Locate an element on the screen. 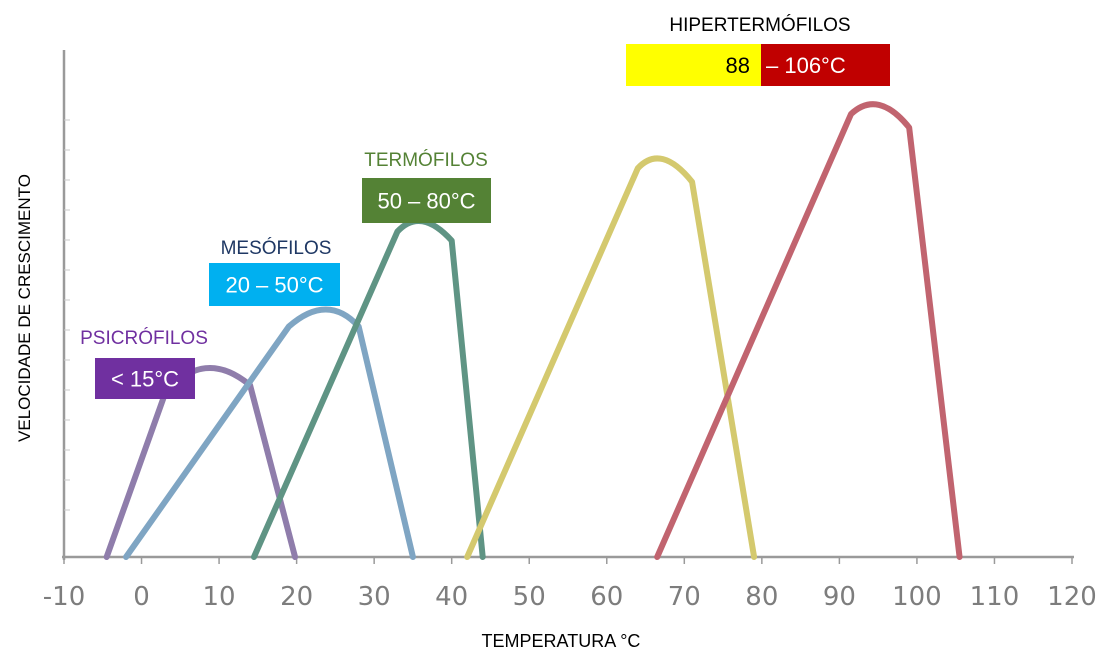 The height and width of the screenshot is (669, 1100). x-tick-label: 10 is located at coordinates (219, 597).